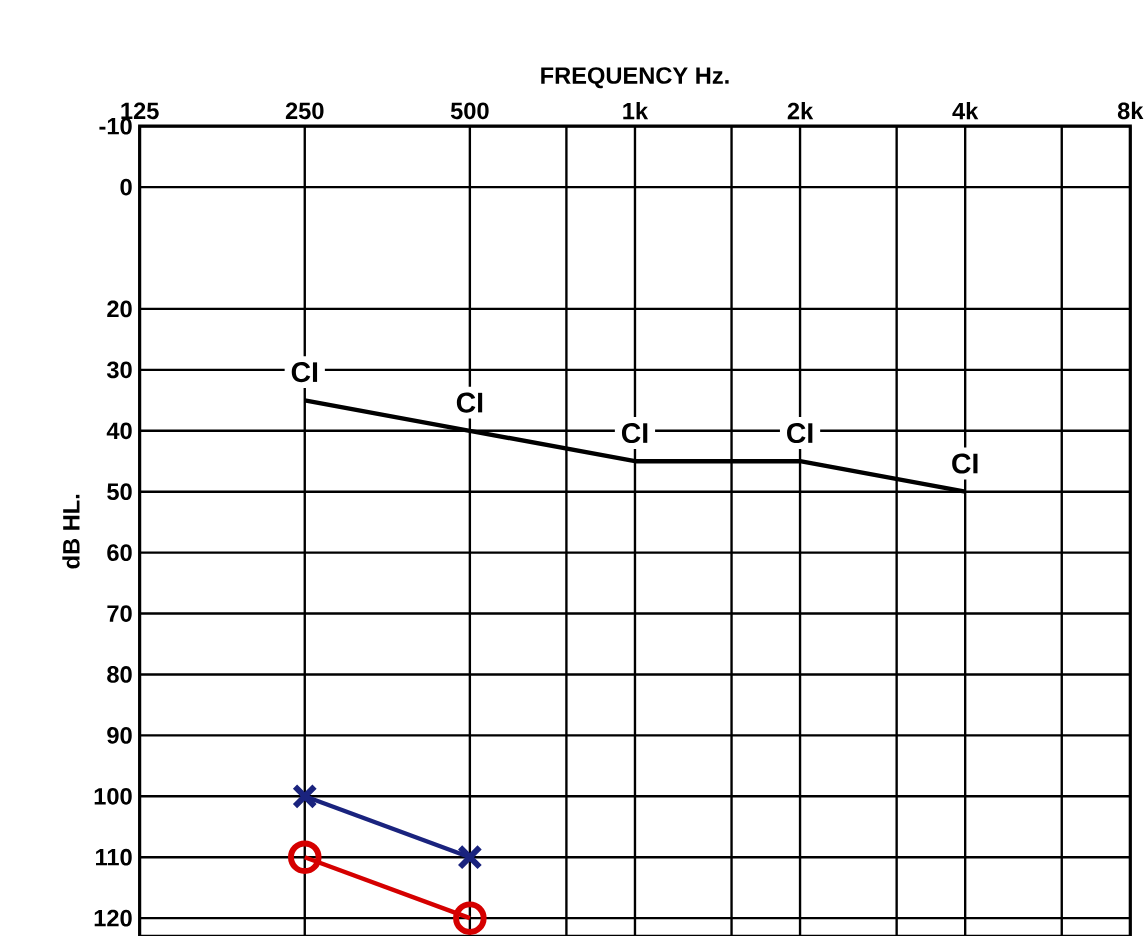 This screenshot has height=936, width=1148. I want to click on y-tick-label: 30, so click(119, 370).